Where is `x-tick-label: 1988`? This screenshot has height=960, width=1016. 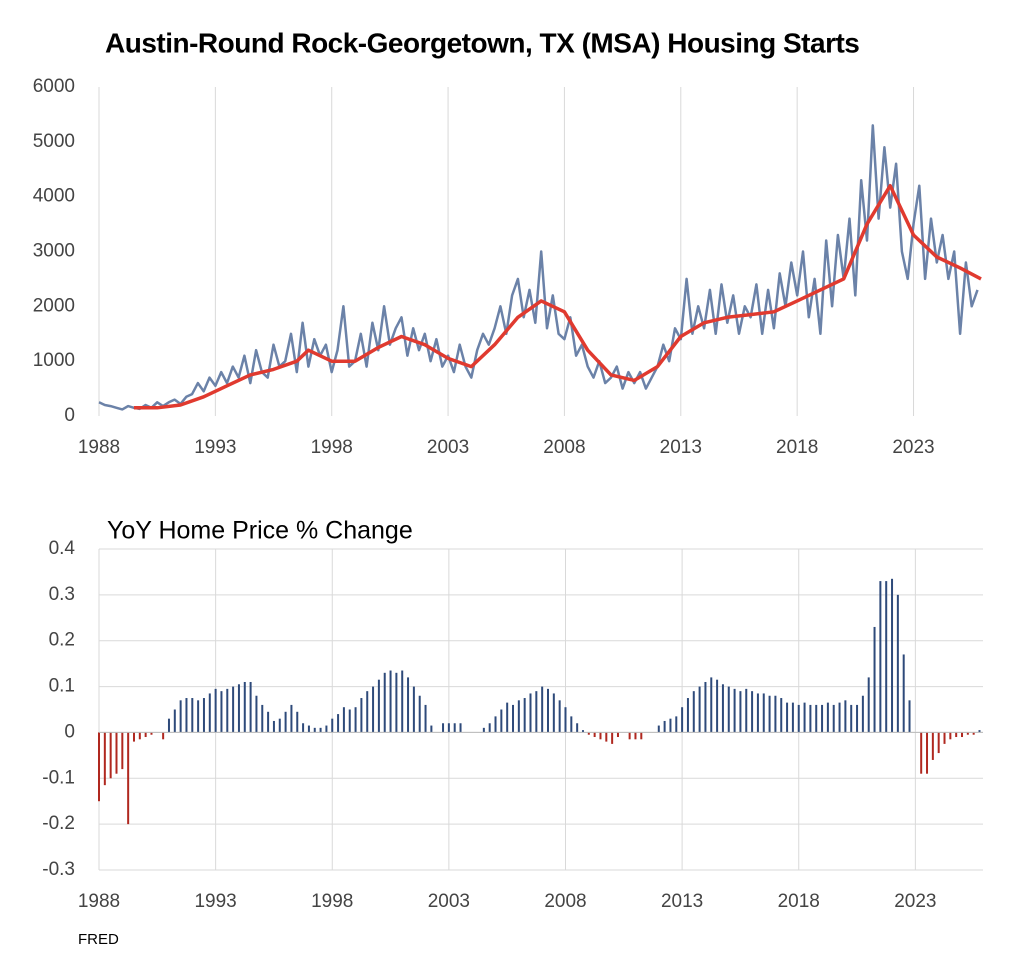 x-tick-label: 1988 is located at coordinates (99, 447).